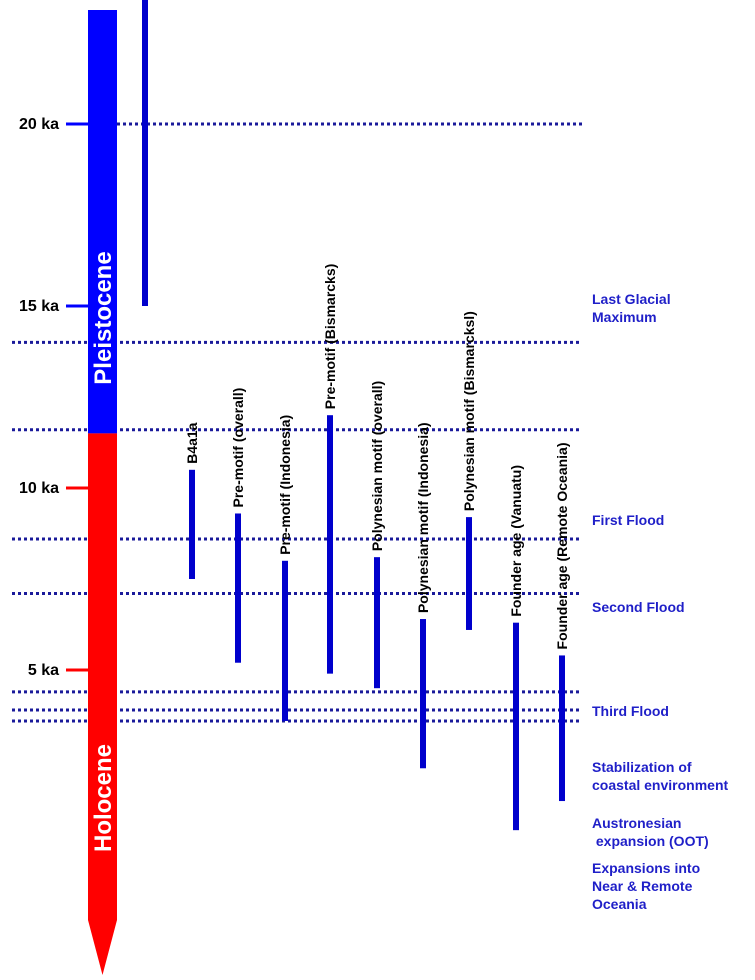 This screenshot has height=980, width=755. I want to click on event-label-line: Second Flood, so click(638, 607).